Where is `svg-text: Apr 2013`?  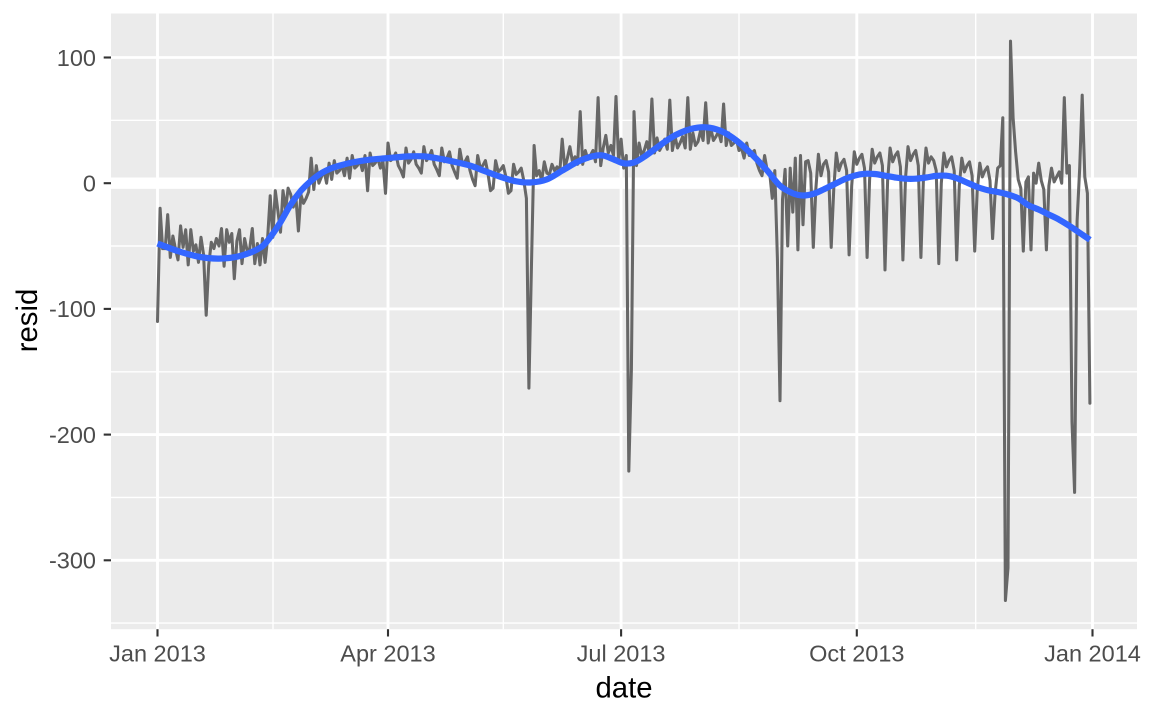 svg-text: Apr 2013 is located at coordinates (387, 654).